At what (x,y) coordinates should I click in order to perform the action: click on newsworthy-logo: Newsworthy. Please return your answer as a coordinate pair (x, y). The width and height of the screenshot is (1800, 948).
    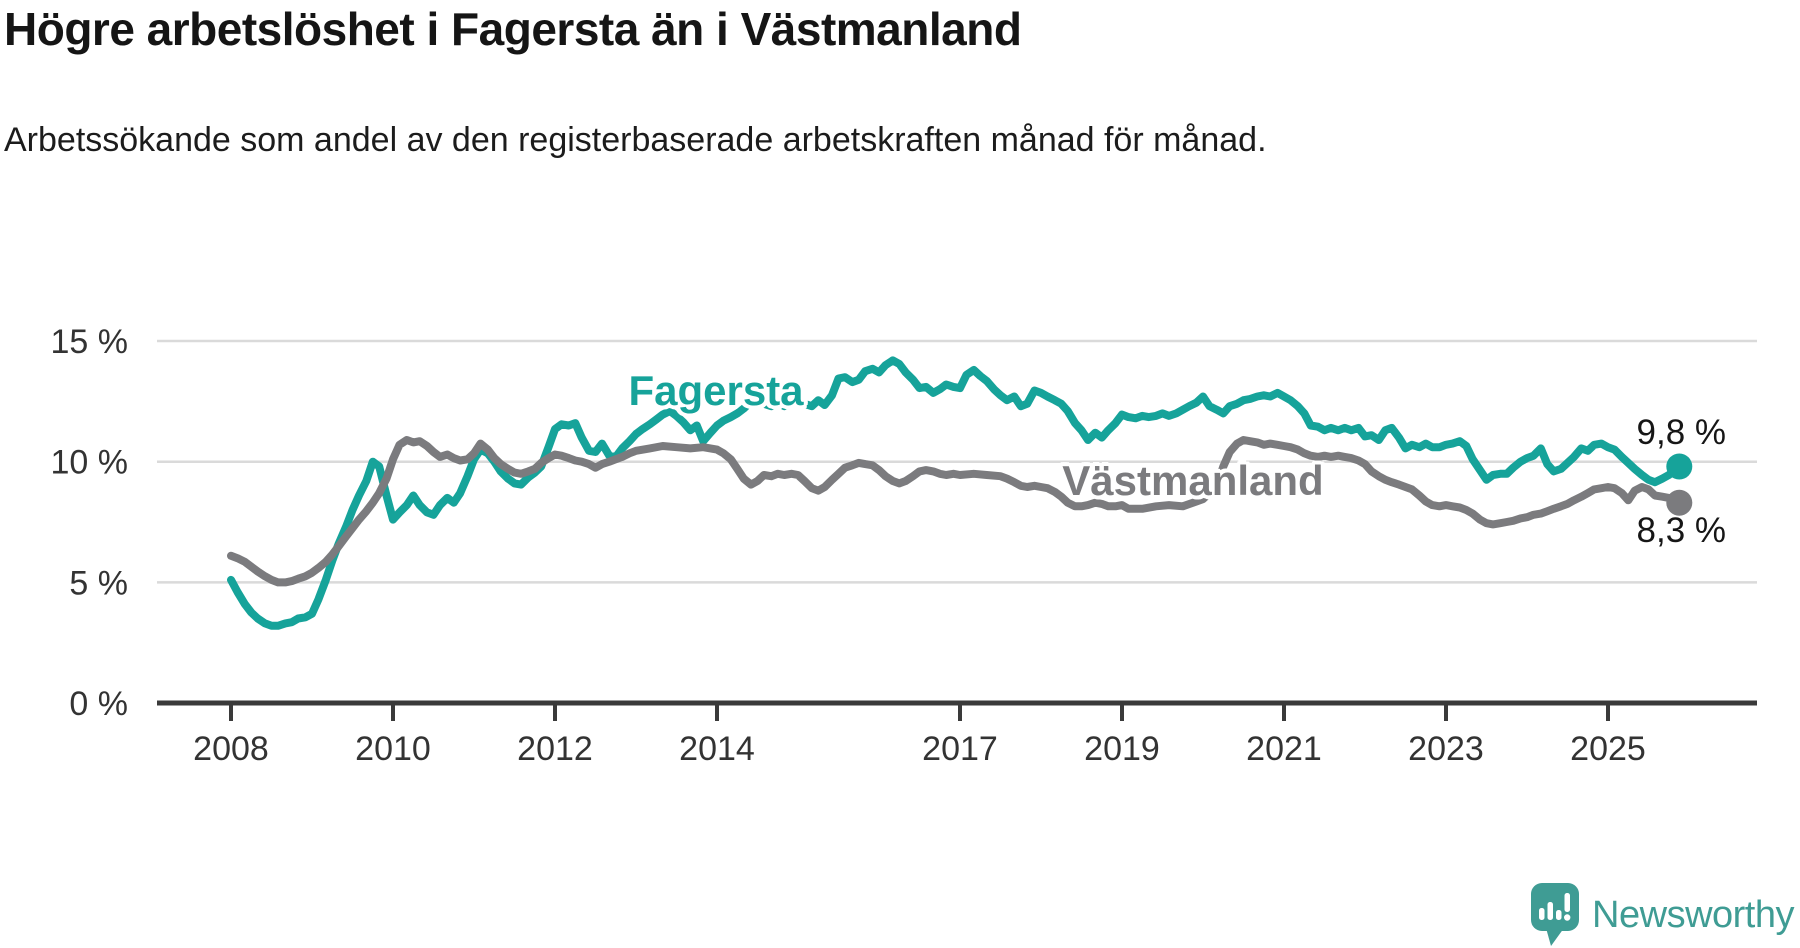
    Looking at the image, I should click on (1662, 915).